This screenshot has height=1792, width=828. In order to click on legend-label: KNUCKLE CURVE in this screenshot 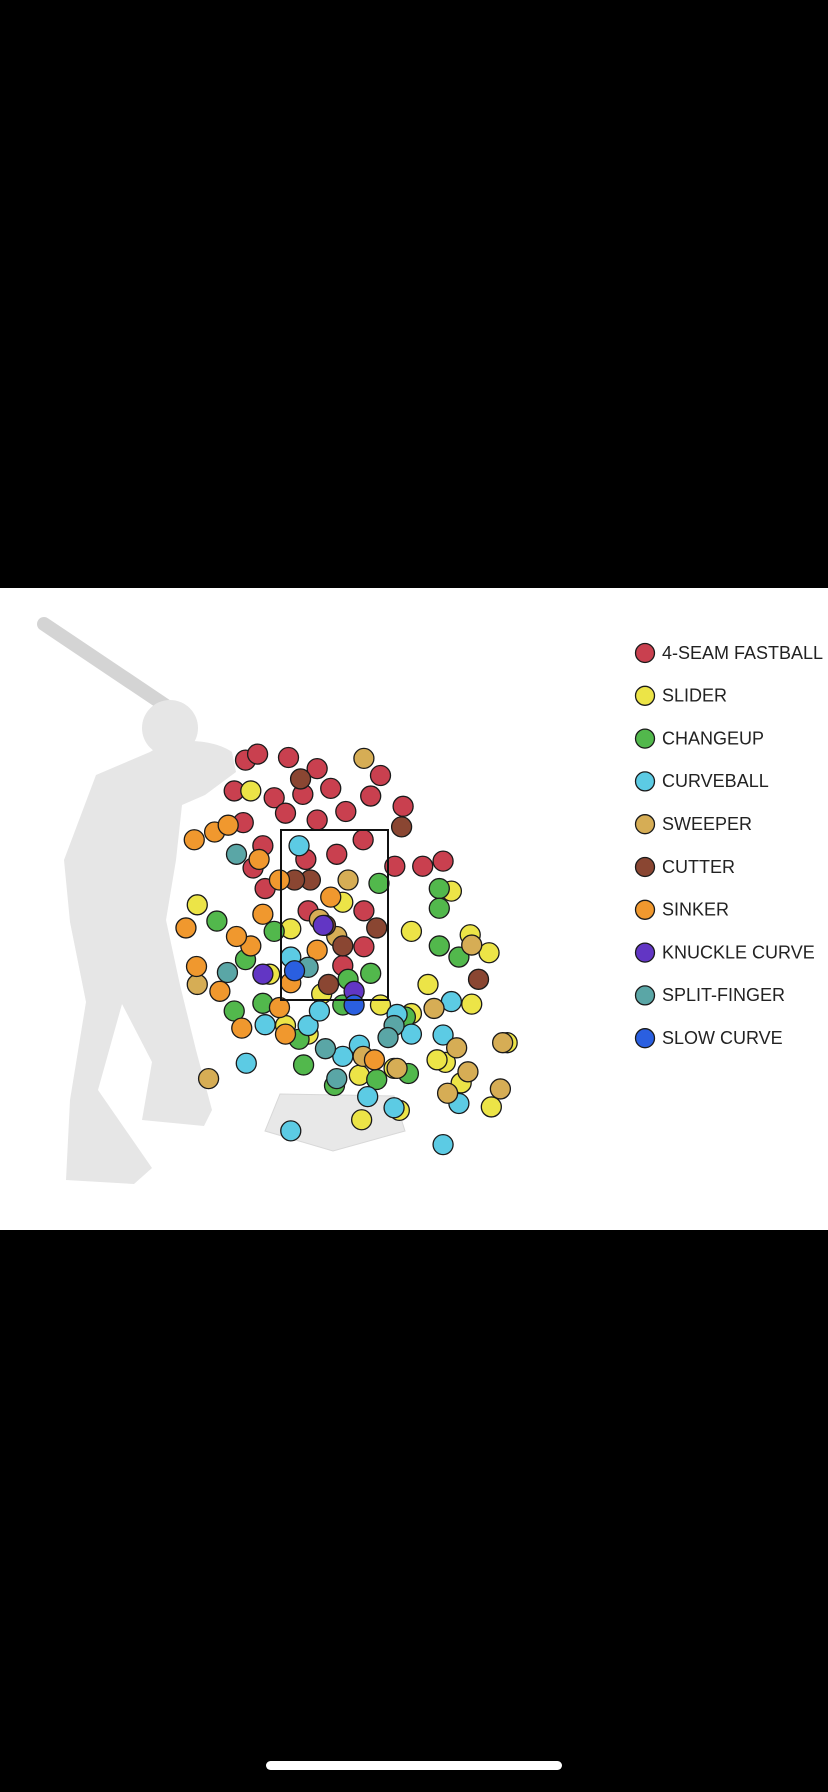, I will do `click(738, 952)`.